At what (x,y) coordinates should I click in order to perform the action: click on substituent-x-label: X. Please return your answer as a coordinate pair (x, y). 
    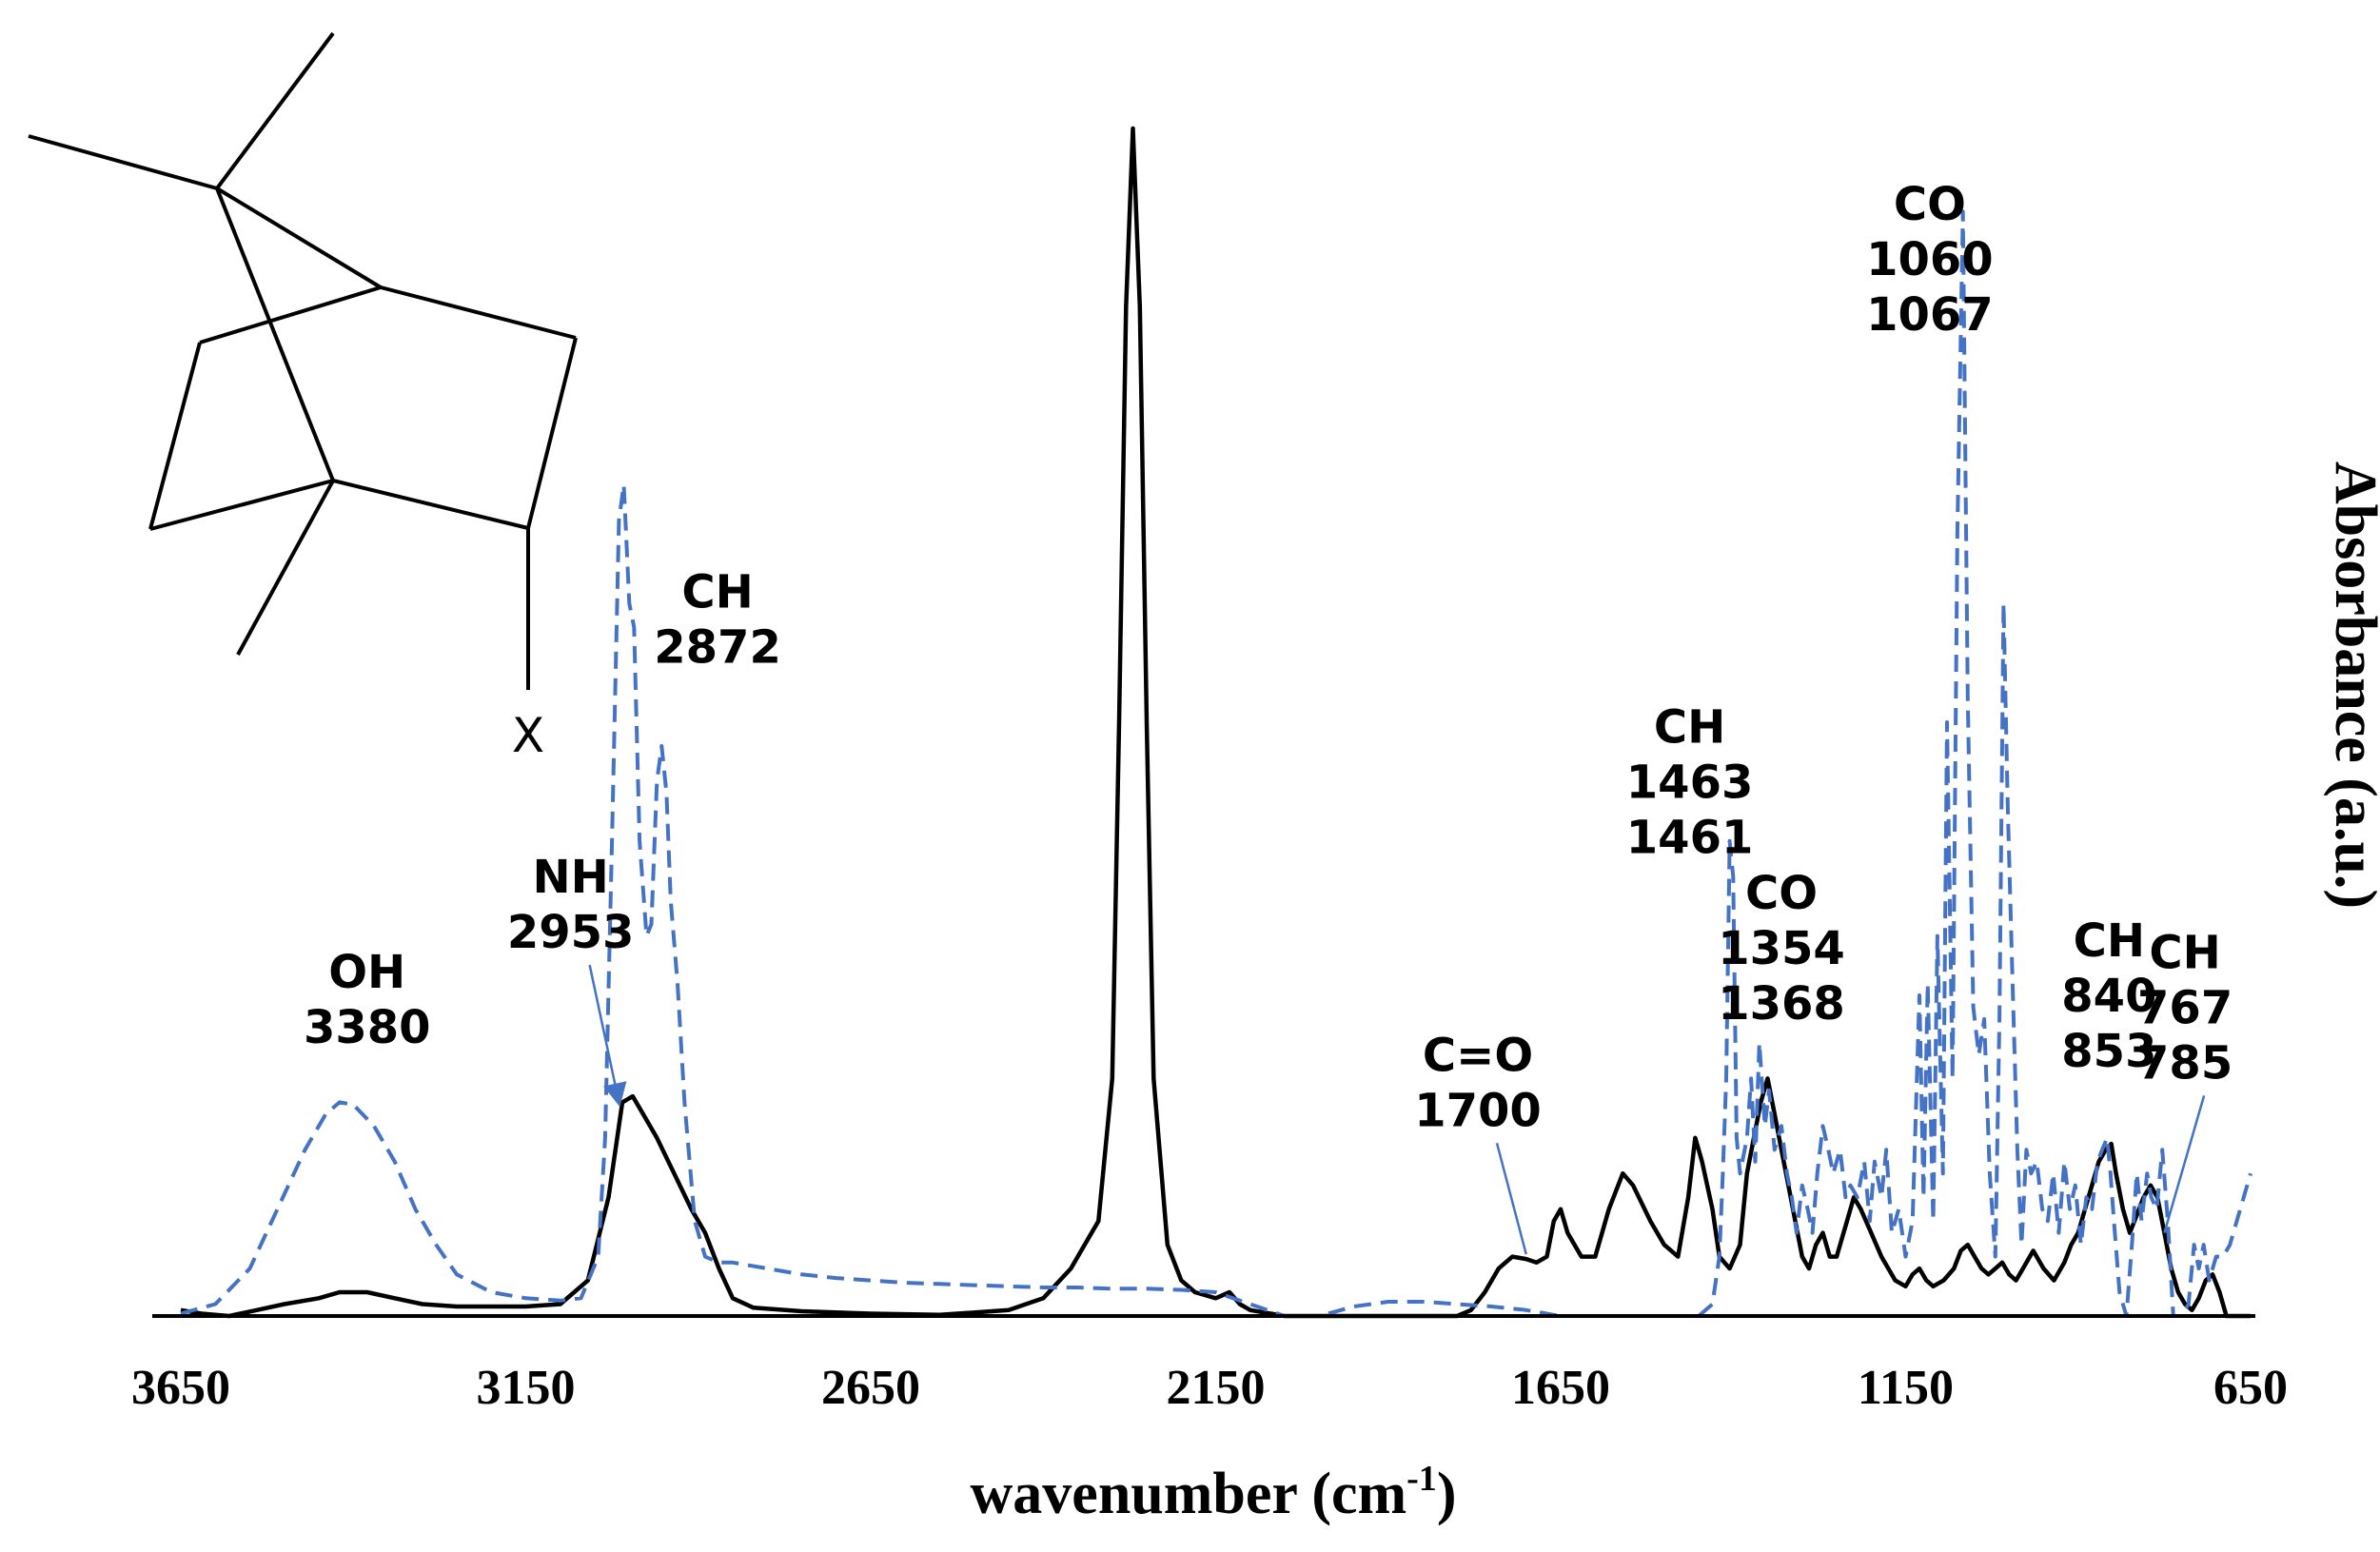
    Looking at the image, I should click on (528, 736).